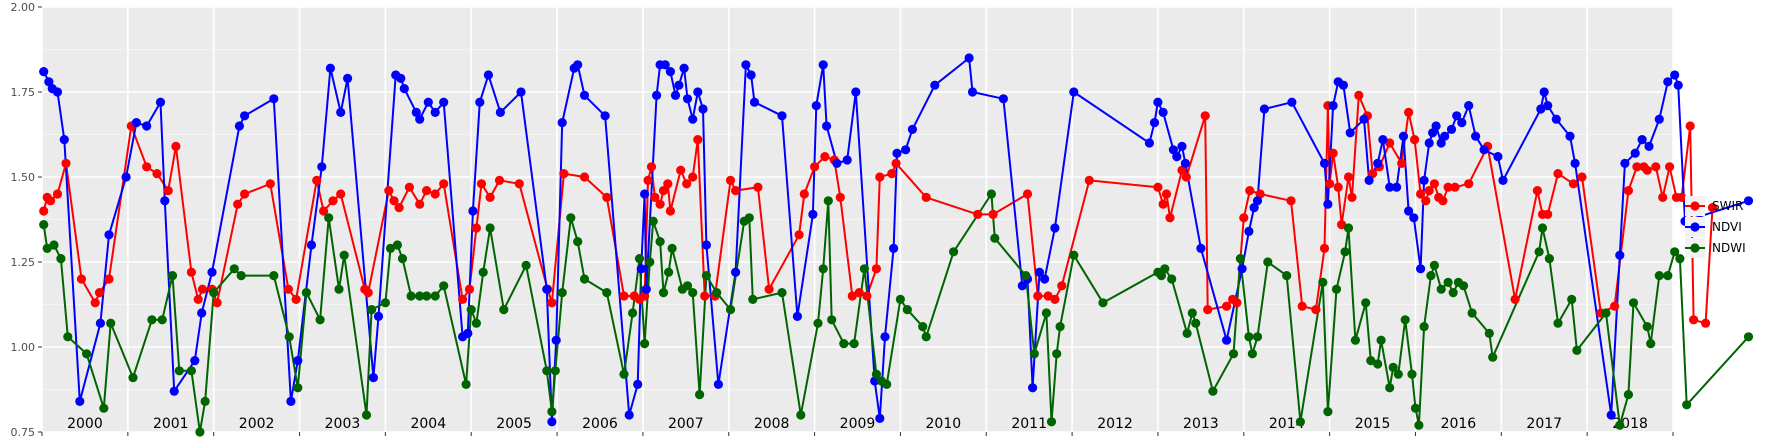 The image size is (1773, 442). What do you see at coordinates (1715, 227) in the screenshot?
I see `legend: SWIR NDVI NDWI` at bounding box center [1715, 227].